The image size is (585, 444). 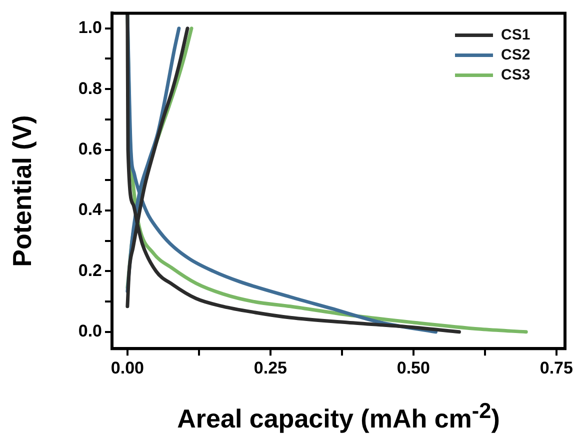 I want to click on y-axis-title: Potential (V), so click(x=22, y=191).